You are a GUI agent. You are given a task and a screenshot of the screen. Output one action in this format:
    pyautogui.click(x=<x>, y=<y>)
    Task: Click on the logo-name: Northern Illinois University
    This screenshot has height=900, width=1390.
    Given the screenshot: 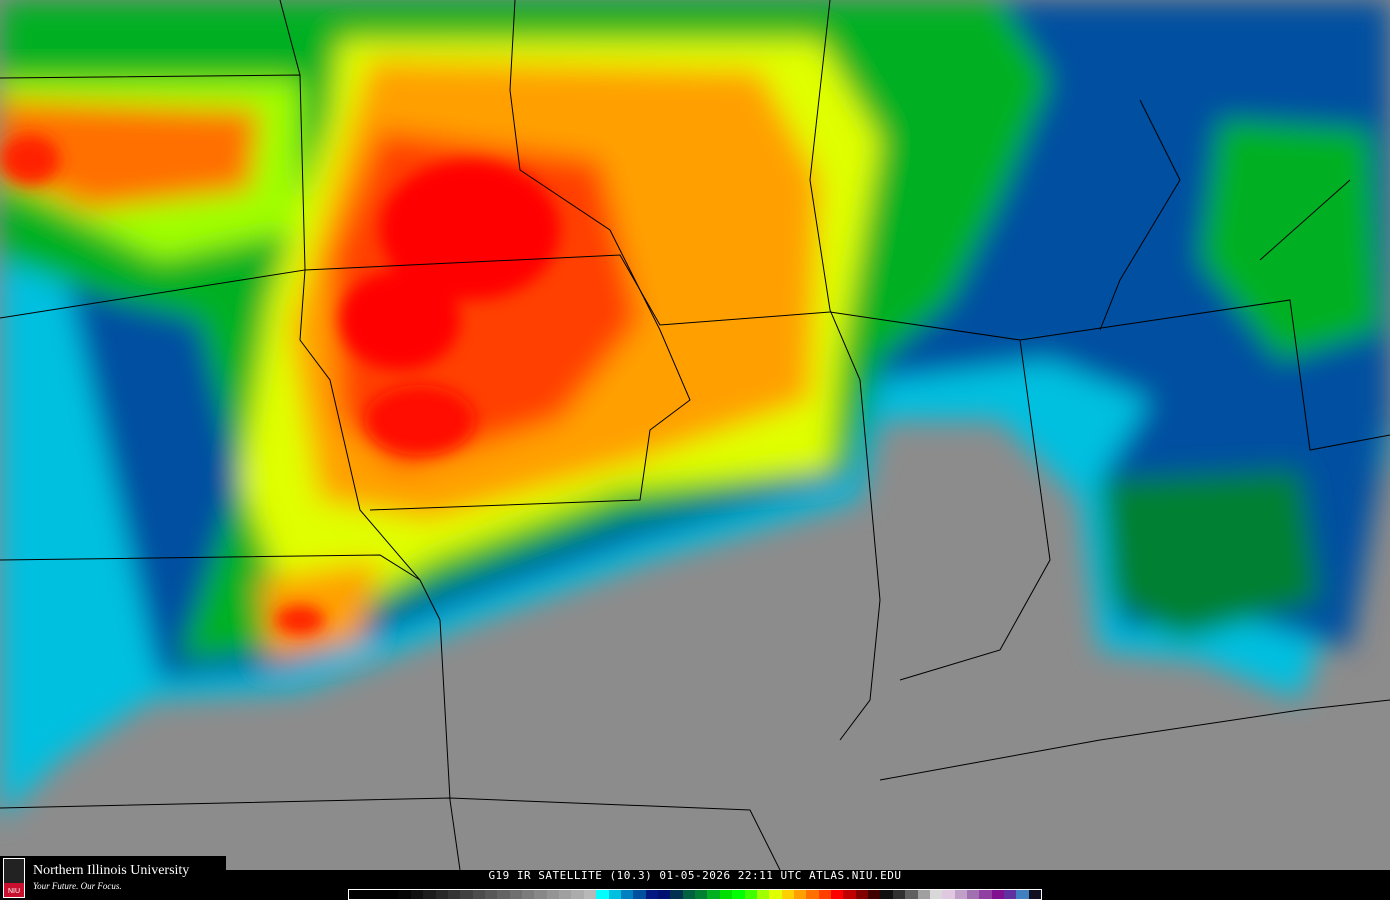 What is the action you would take?
    pyautogui.click(x=111, y=870)
    